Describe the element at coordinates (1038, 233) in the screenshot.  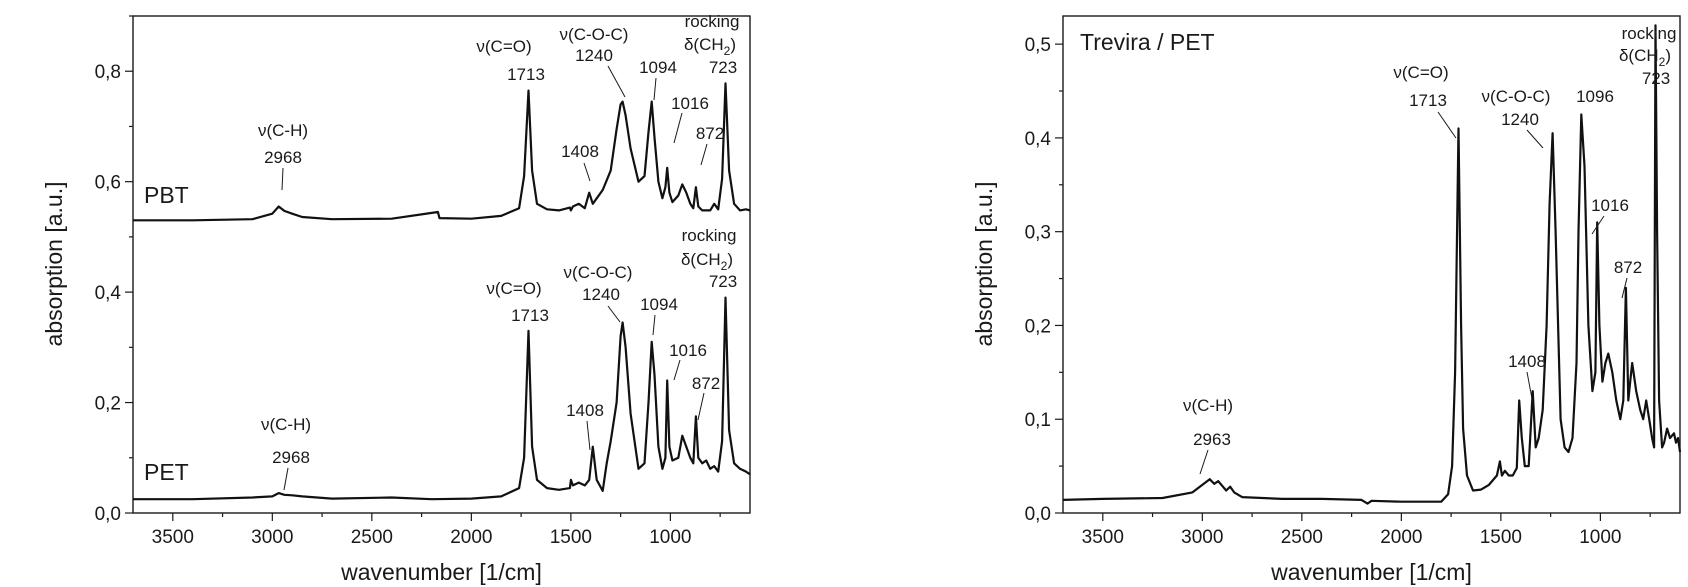
I see `y-tick-label: 0,3` at that location.